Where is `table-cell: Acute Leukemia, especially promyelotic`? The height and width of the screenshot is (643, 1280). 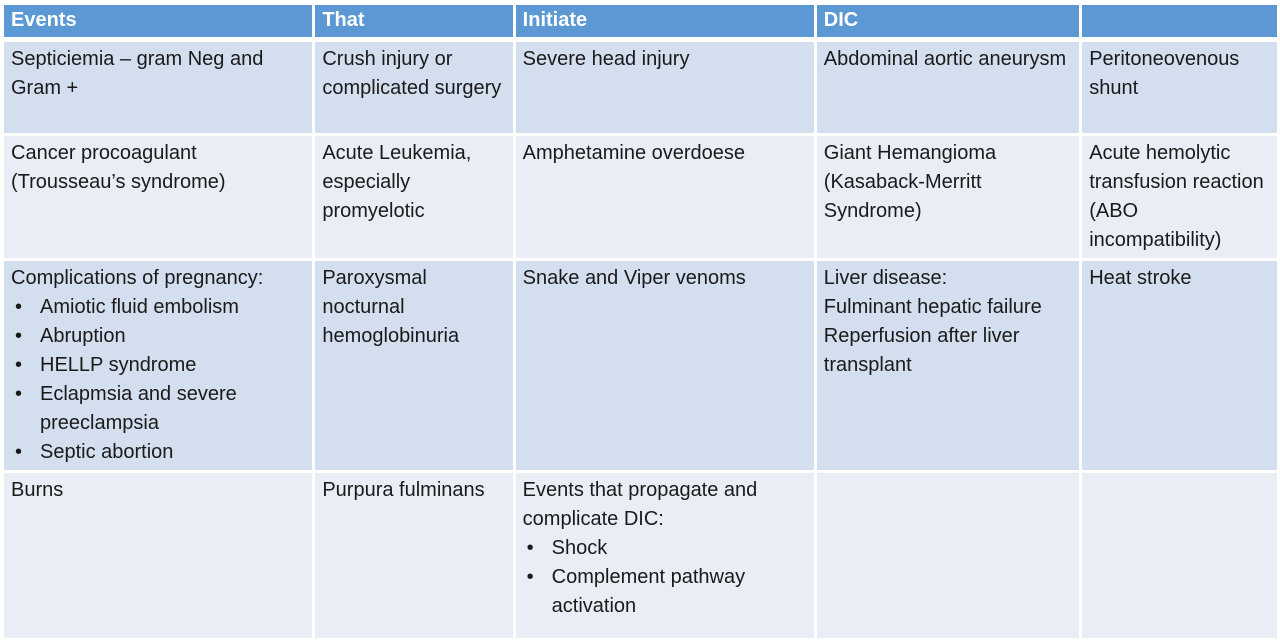
table-cell: Acute Leukemia, especially promyelotic is located at coordinates (414, 197).